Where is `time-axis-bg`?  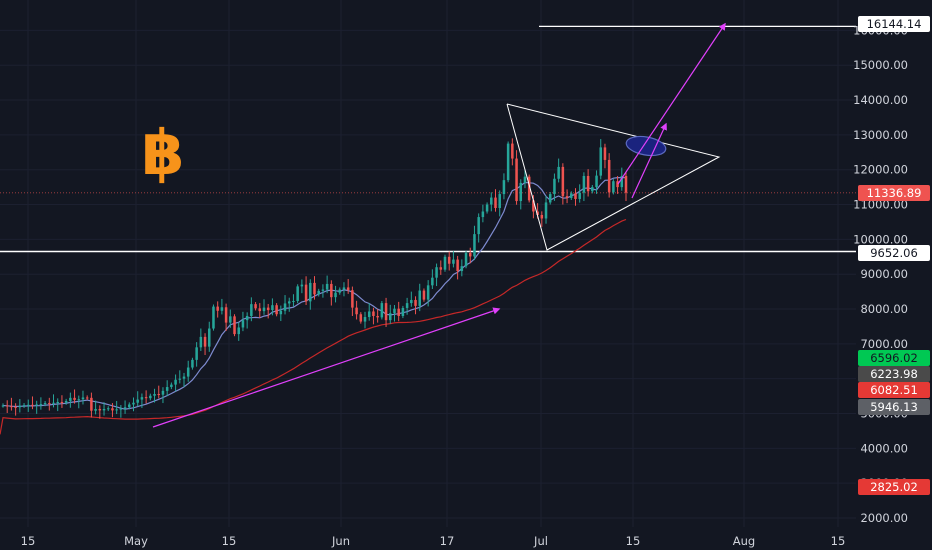
time-axis-bg is located at coordinates (428, 538).